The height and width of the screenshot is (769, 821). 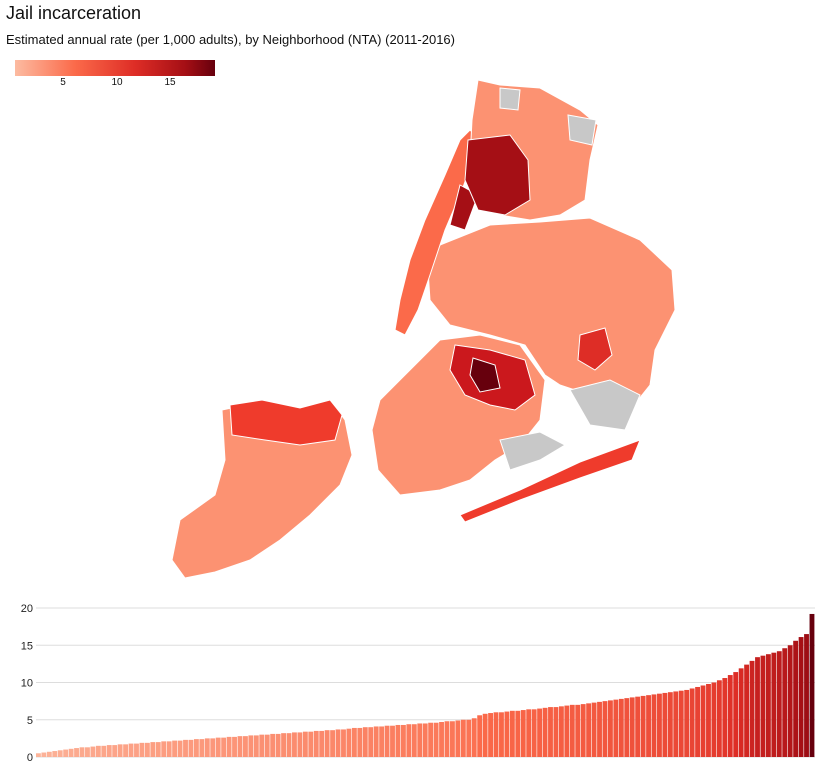 I want to click on map-region-jfk-airport, so click(x=605, y=405).